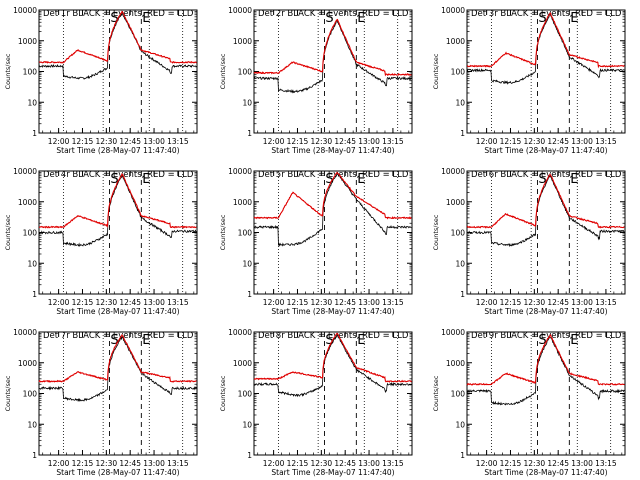  What do you see at coordinates (118, 14) in the screenshot?
I see `panel-title: Det 1r BLACK = Events, RED = LLD` at bounding box center [118, 14].